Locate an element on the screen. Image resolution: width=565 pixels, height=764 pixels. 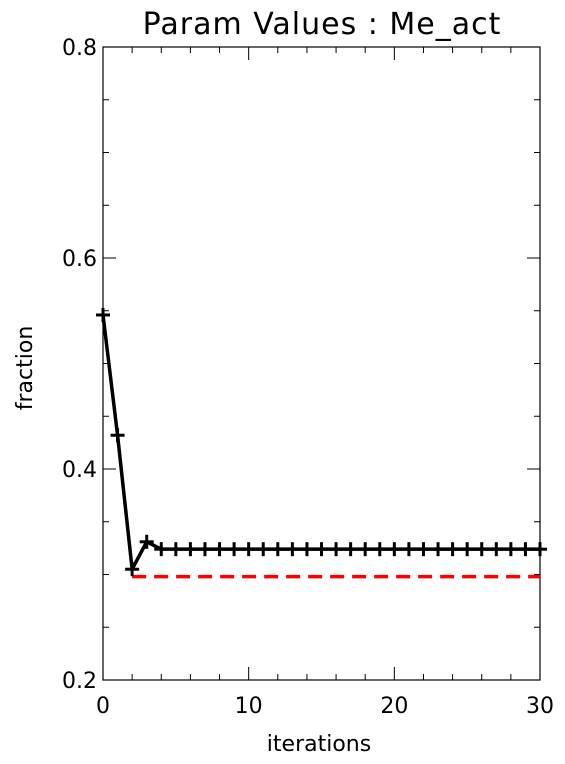
y-axis-label: fraction is located at coordinates (25, 368).